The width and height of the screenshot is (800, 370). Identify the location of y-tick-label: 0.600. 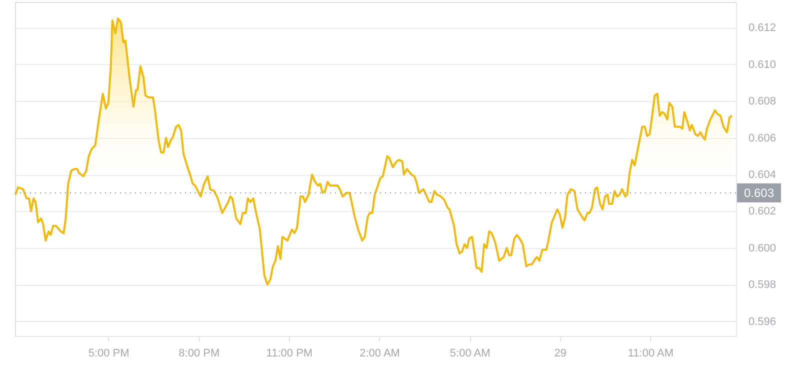
(762, 248).